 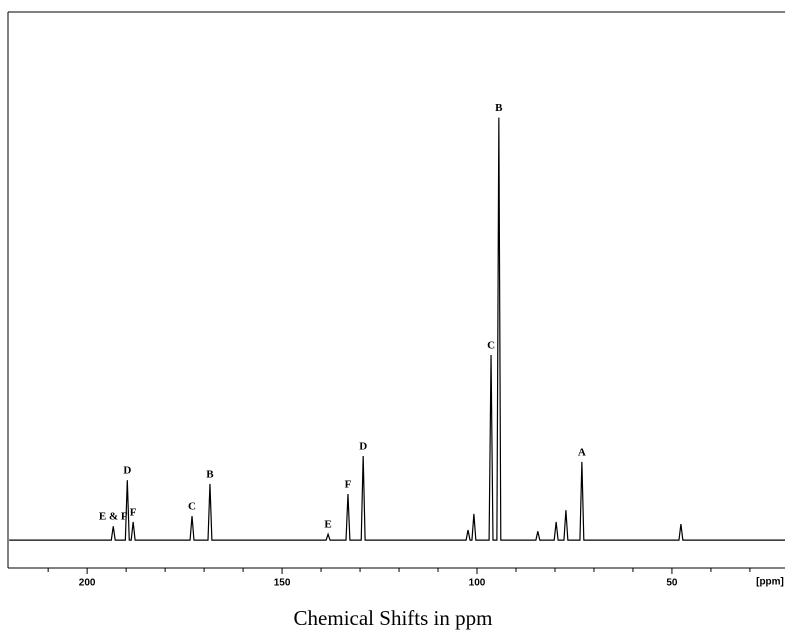 What do you see at coordinates (672, 583) in the screenshot?
I see `x-tick-label: 50` at bounding box center [672, 583].